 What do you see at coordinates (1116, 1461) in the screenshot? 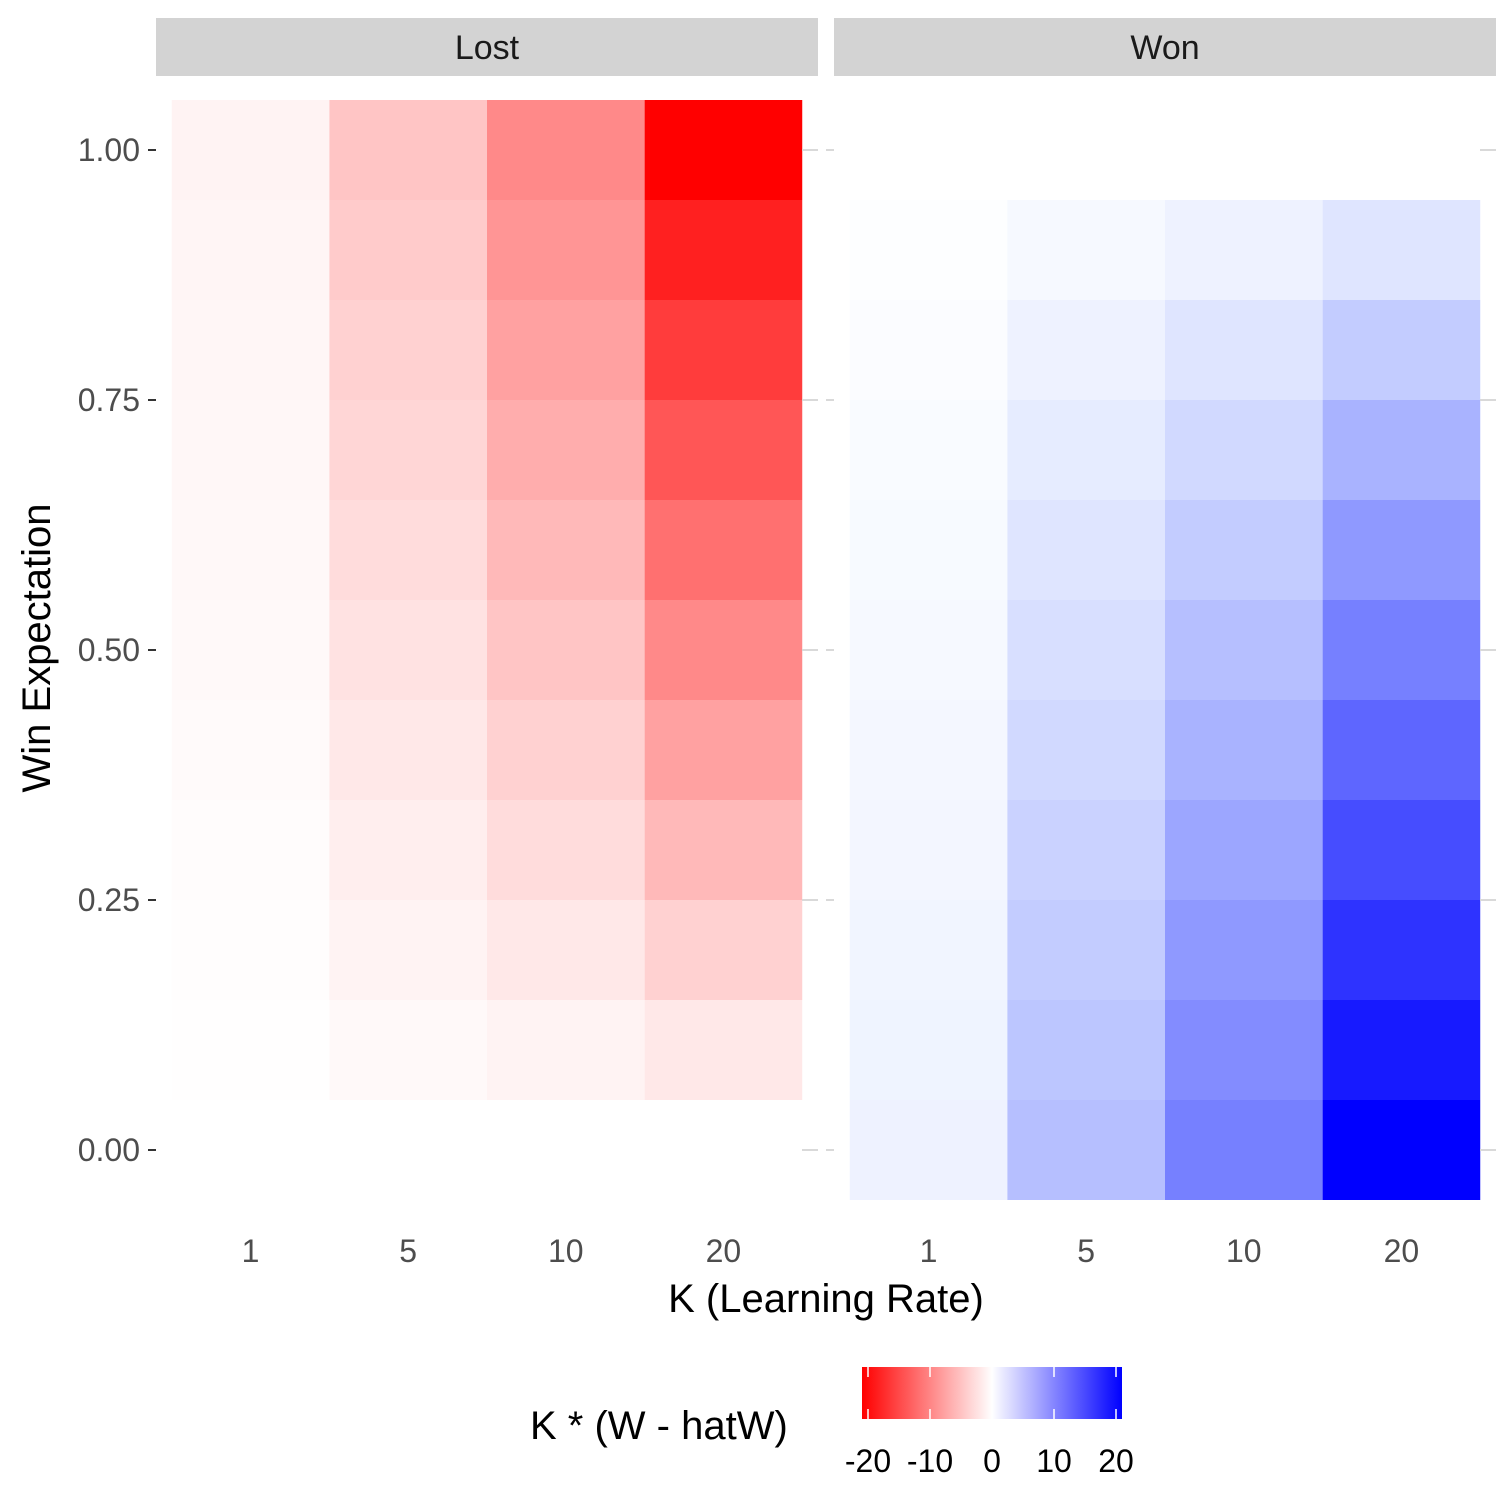
I see `legend-tick-label: 20` at bounding box center [1116, 1461].